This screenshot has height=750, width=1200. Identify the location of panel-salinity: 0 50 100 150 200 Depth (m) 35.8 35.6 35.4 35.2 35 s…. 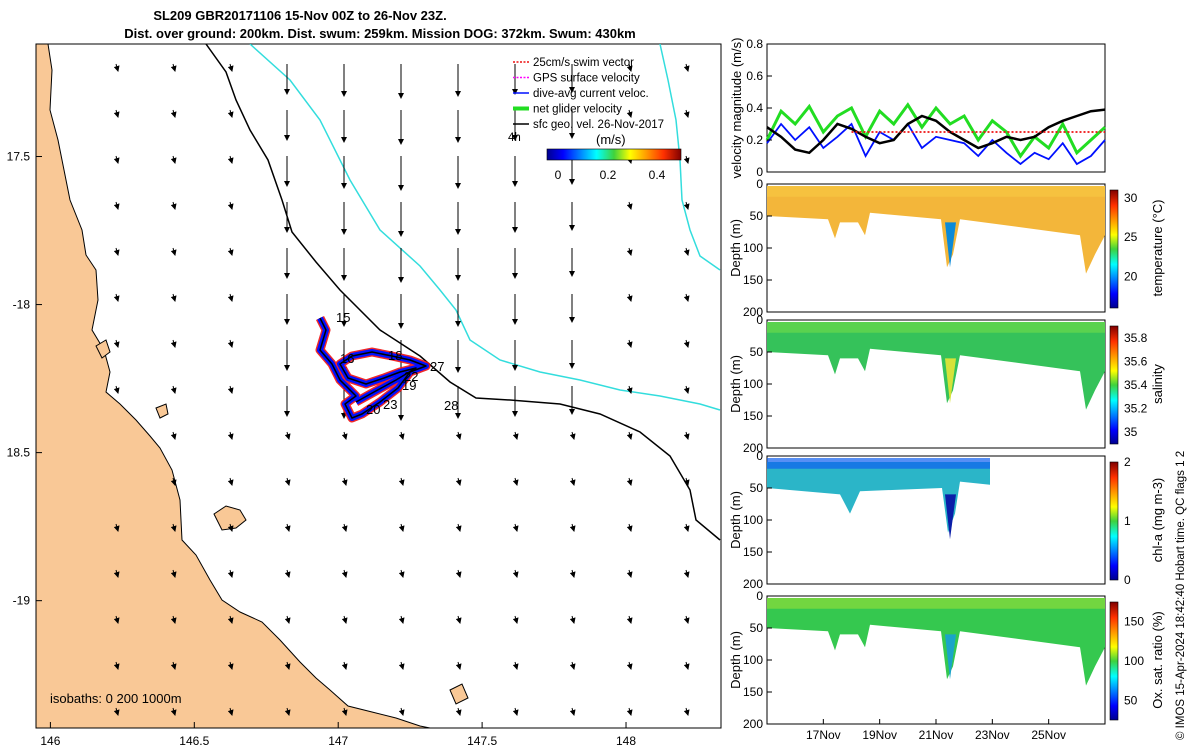
(946, 384).